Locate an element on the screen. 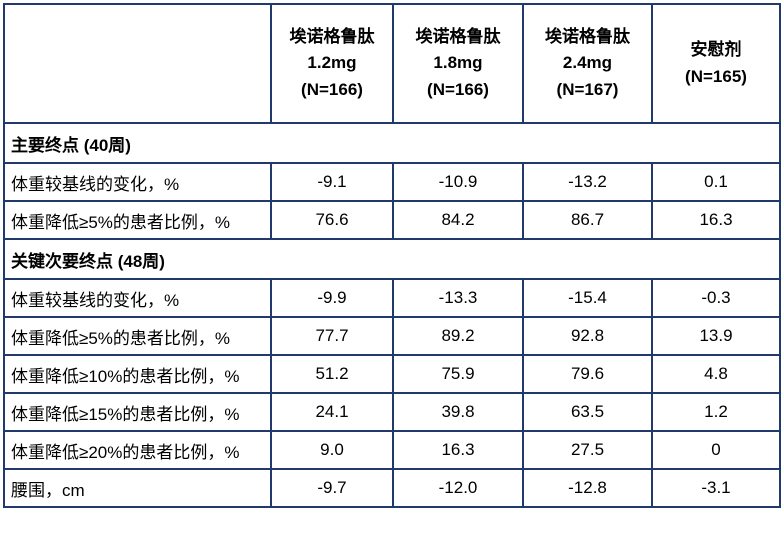  value-cell: -13.2 is located at coordinates (587, 182).